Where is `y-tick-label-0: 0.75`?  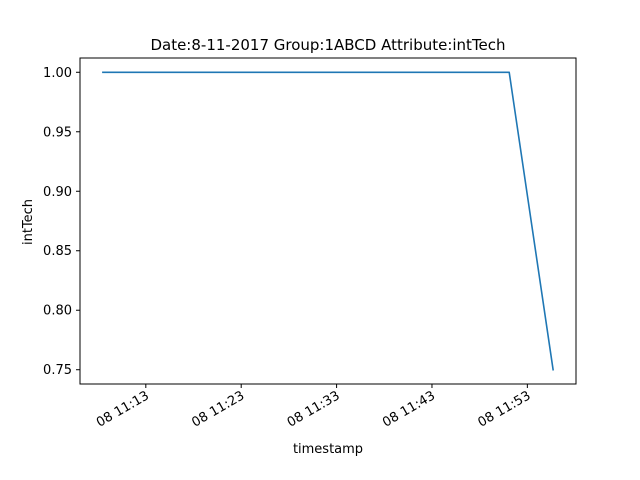 y-tick-label-0: 0.75 is located at coordinates (57, 370).